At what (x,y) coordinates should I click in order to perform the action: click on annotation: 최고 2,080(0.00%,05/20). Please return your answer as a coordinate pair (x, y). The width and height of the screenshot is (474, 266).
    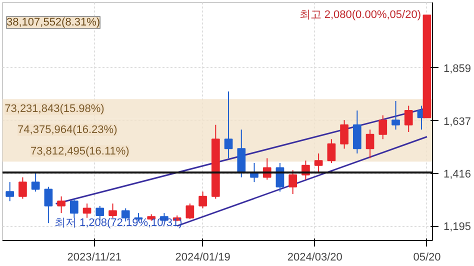
    Looking at the image, I should click on (360, 15).